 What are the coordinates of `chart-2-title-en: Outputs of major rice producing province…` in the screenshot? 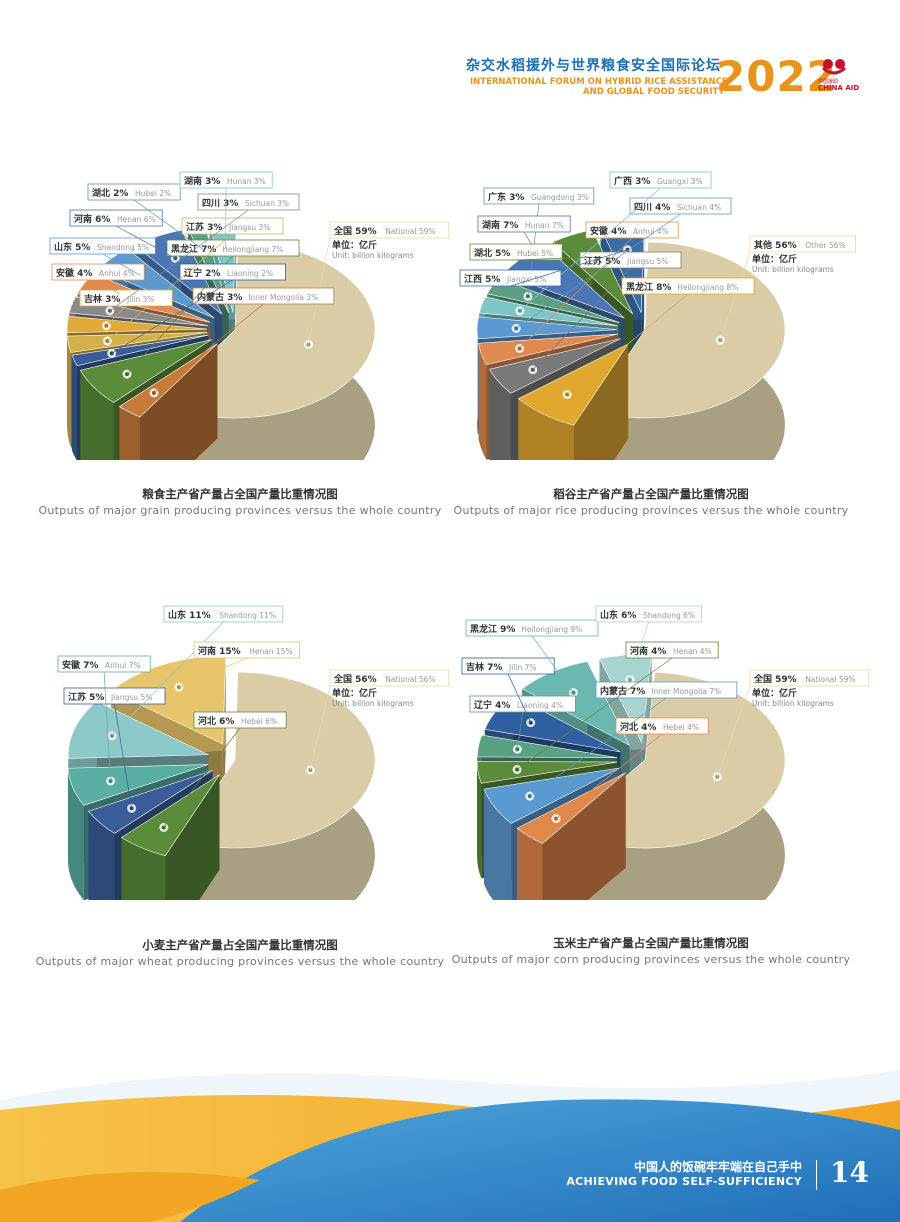 It's located at (651, 510).